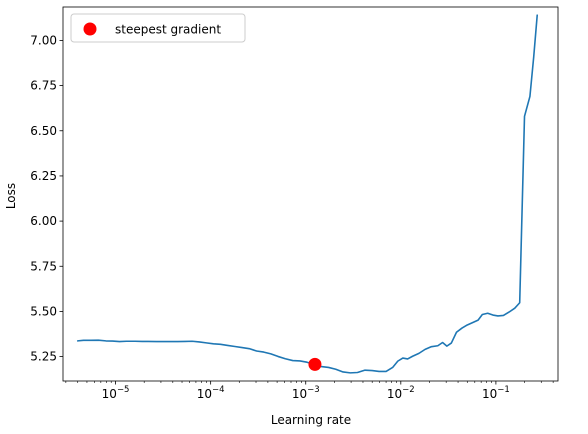  What do you see at coordinates (116, 393) in the screenshot?
I see `x-tick-label-0: 10⁻⁵` at bounding box center [116, 393].